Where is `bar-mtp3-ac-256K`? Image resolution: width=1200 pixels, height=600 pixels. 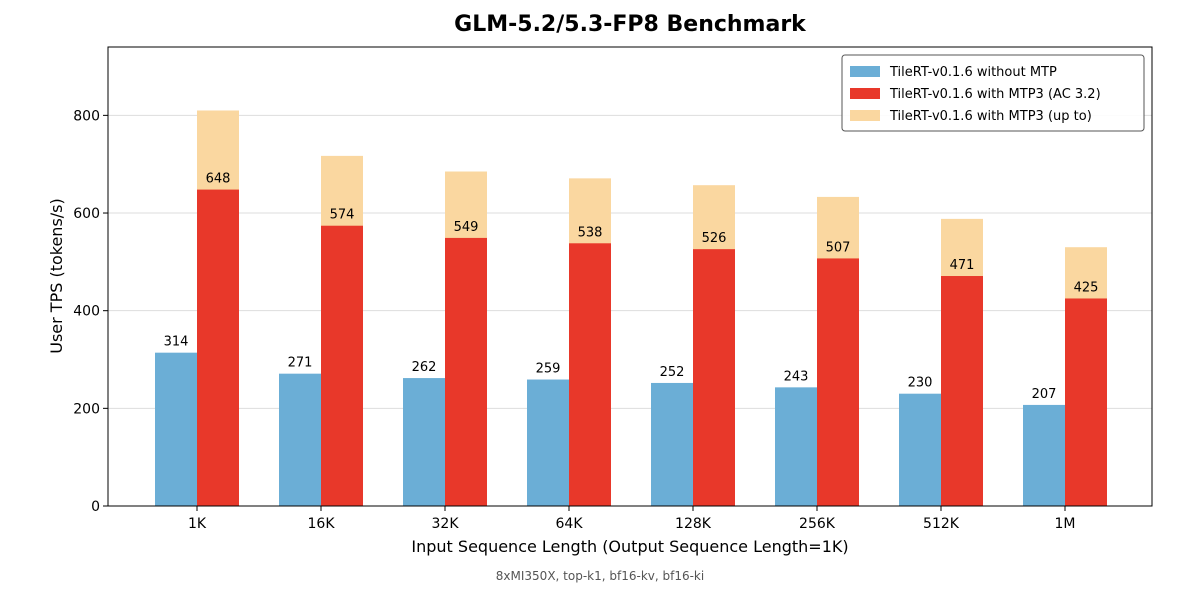
bar-mtp3-ac-256K is located at coordinates (838, 382).